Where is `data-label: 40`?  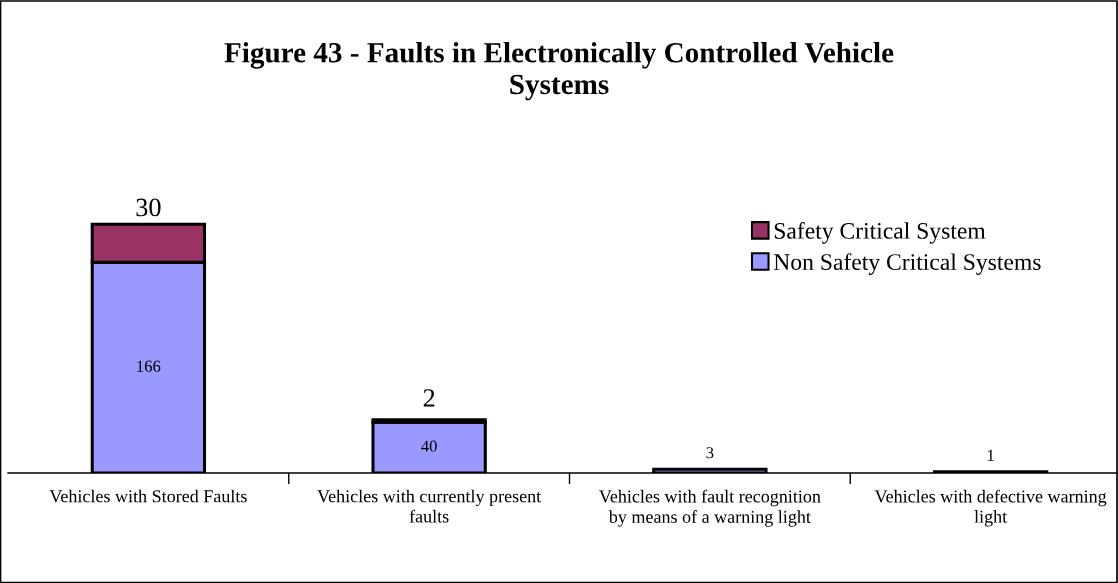
data-label: 40 is located at coordinates (429, 446).